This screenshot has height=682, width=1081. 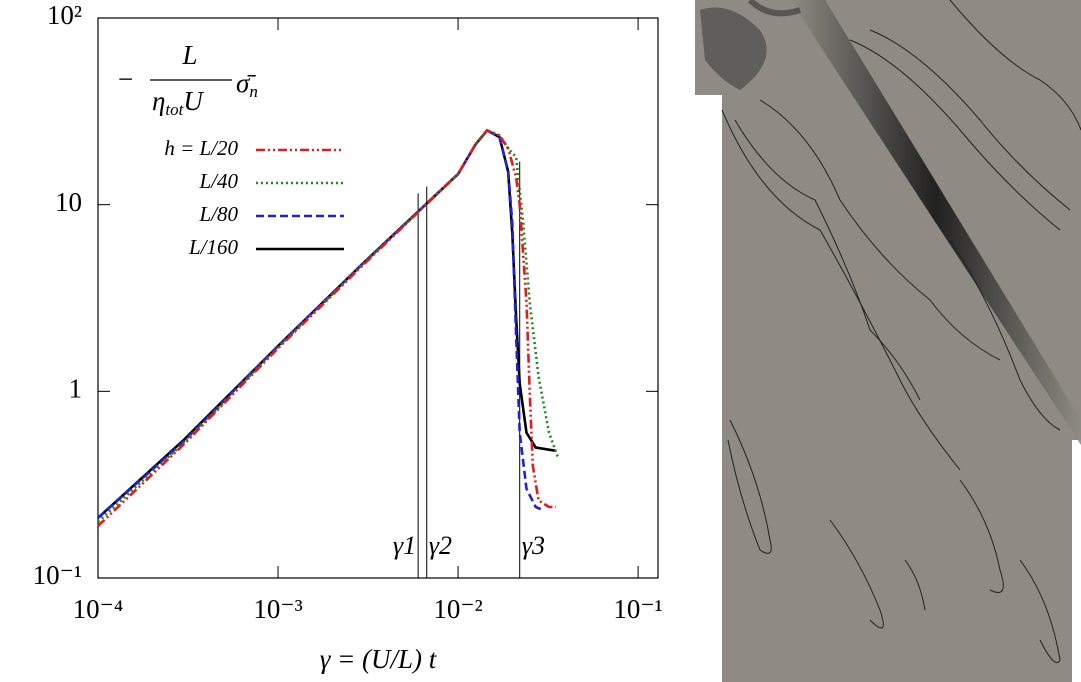 I want to click on gamma-label: γ3, so click(x=533, y=545).